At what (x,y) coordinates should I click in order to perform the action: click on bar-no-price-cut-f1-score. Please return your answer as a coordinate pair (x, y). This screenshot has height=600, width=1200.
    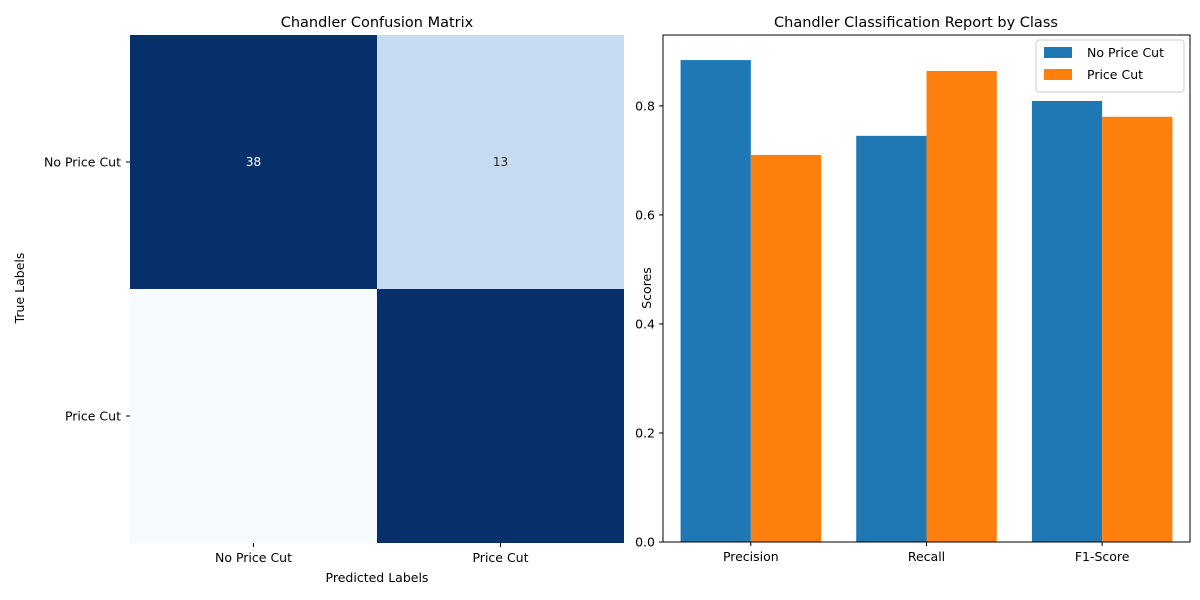
    Looking at the image, I should click on (1067, 321).